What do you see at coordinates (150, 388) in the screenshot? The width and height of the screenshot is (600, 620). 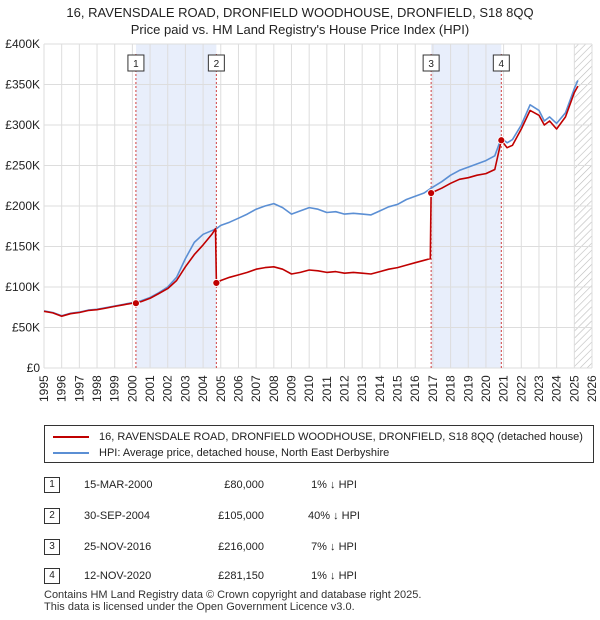 I see `x-tick-label: 2001` at bounding box center [150, 388].